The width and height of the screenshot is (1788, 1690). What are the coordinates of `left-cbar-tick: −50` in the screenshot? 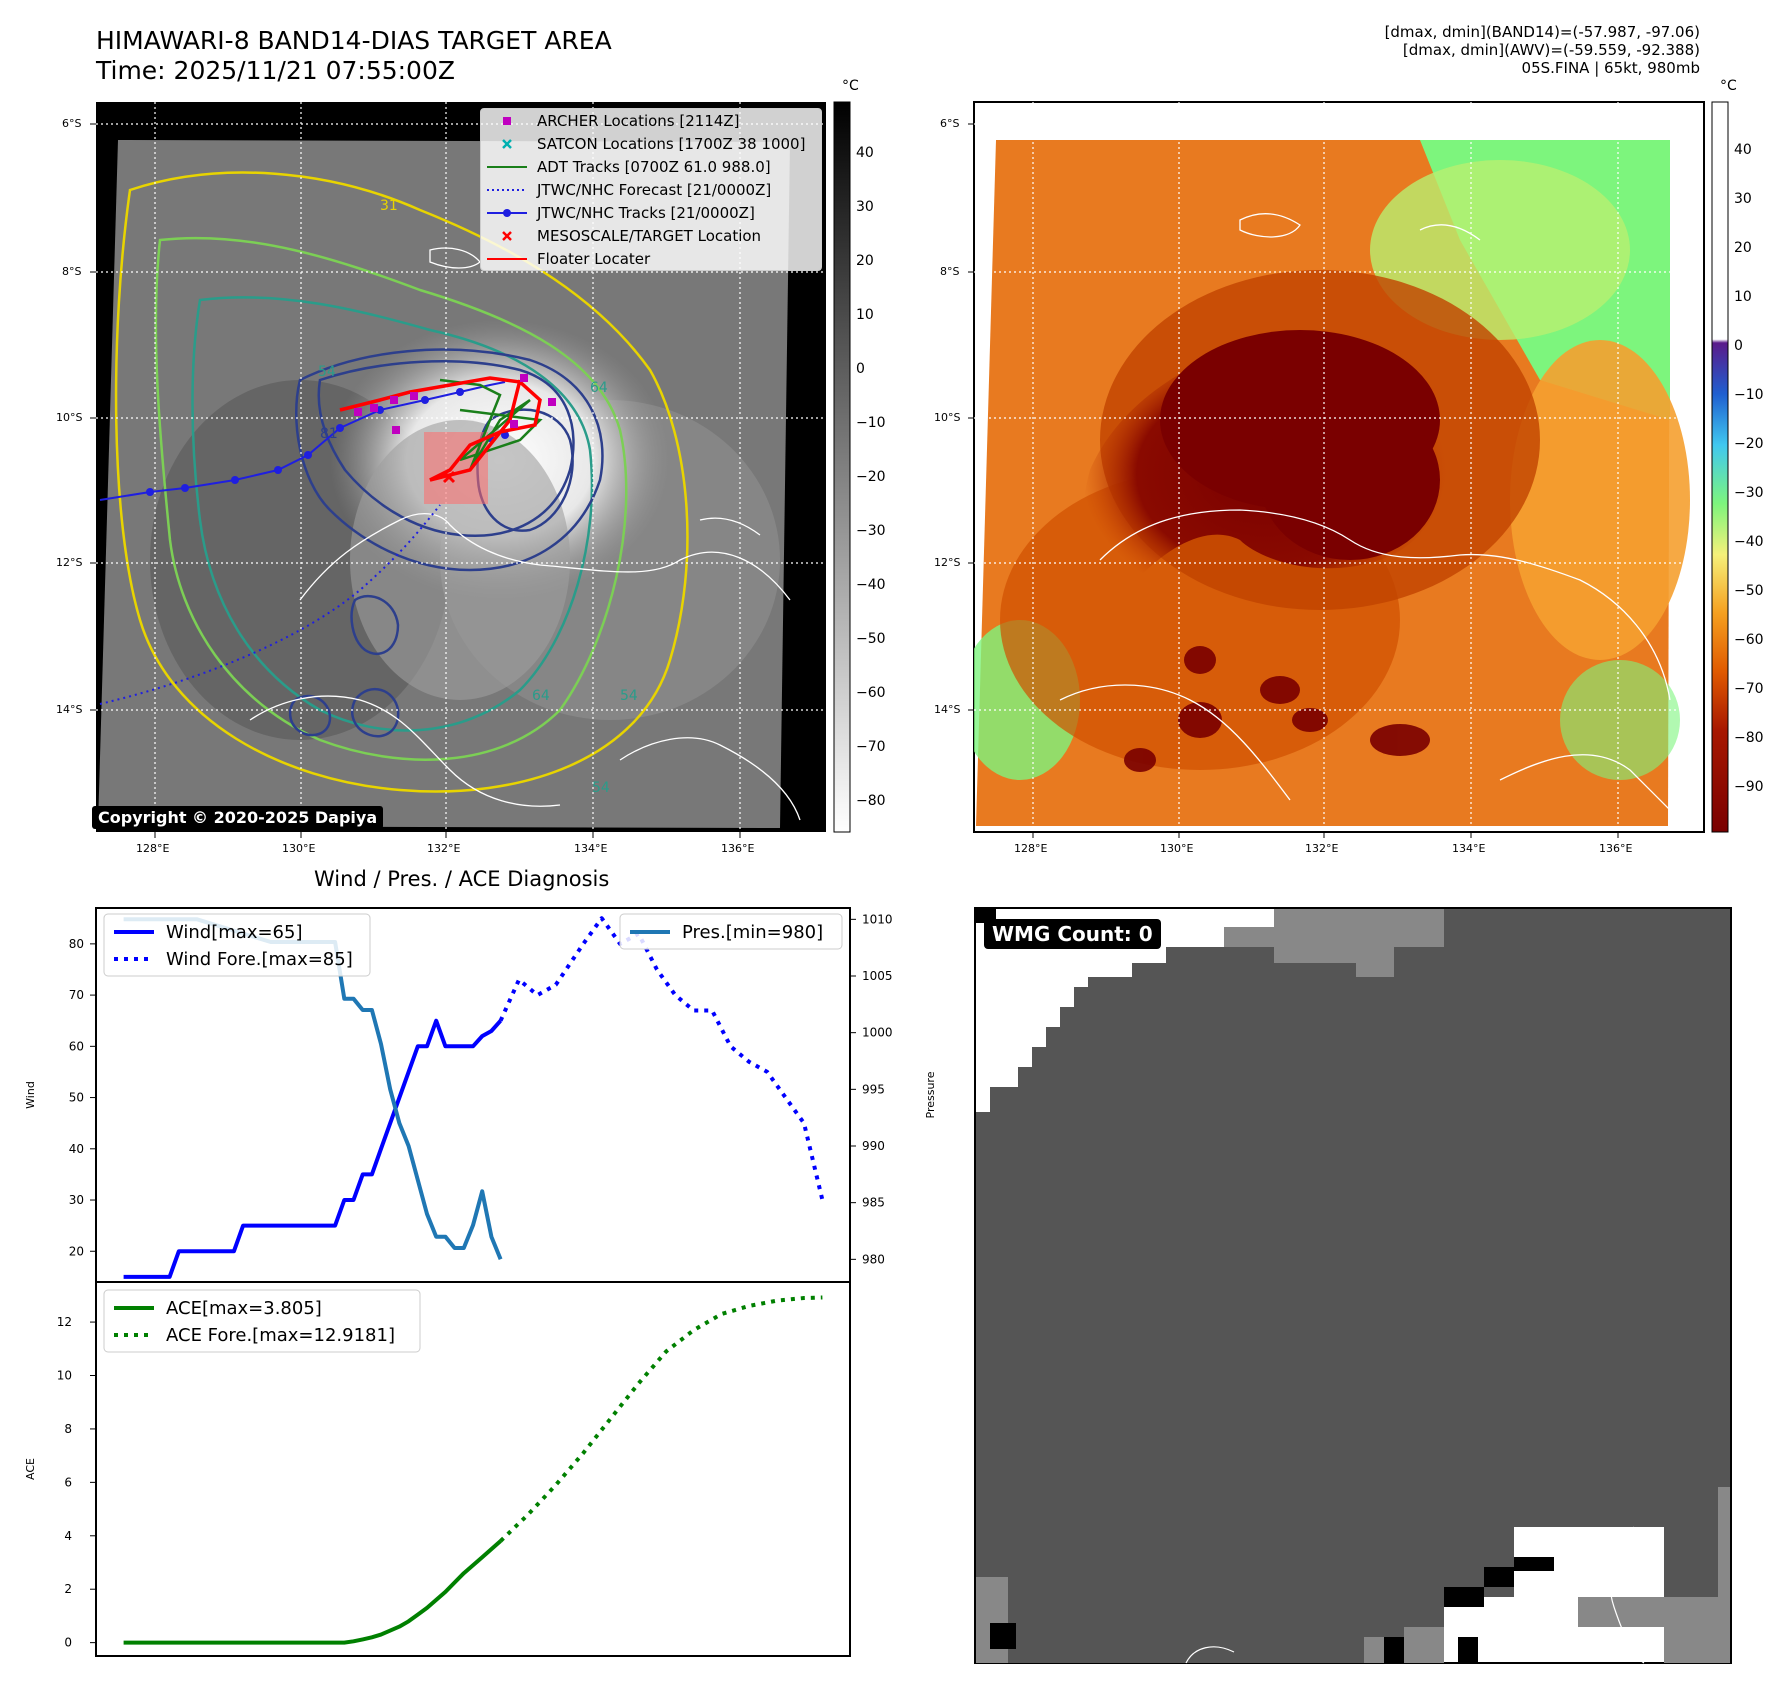 It's located at (871, 639).